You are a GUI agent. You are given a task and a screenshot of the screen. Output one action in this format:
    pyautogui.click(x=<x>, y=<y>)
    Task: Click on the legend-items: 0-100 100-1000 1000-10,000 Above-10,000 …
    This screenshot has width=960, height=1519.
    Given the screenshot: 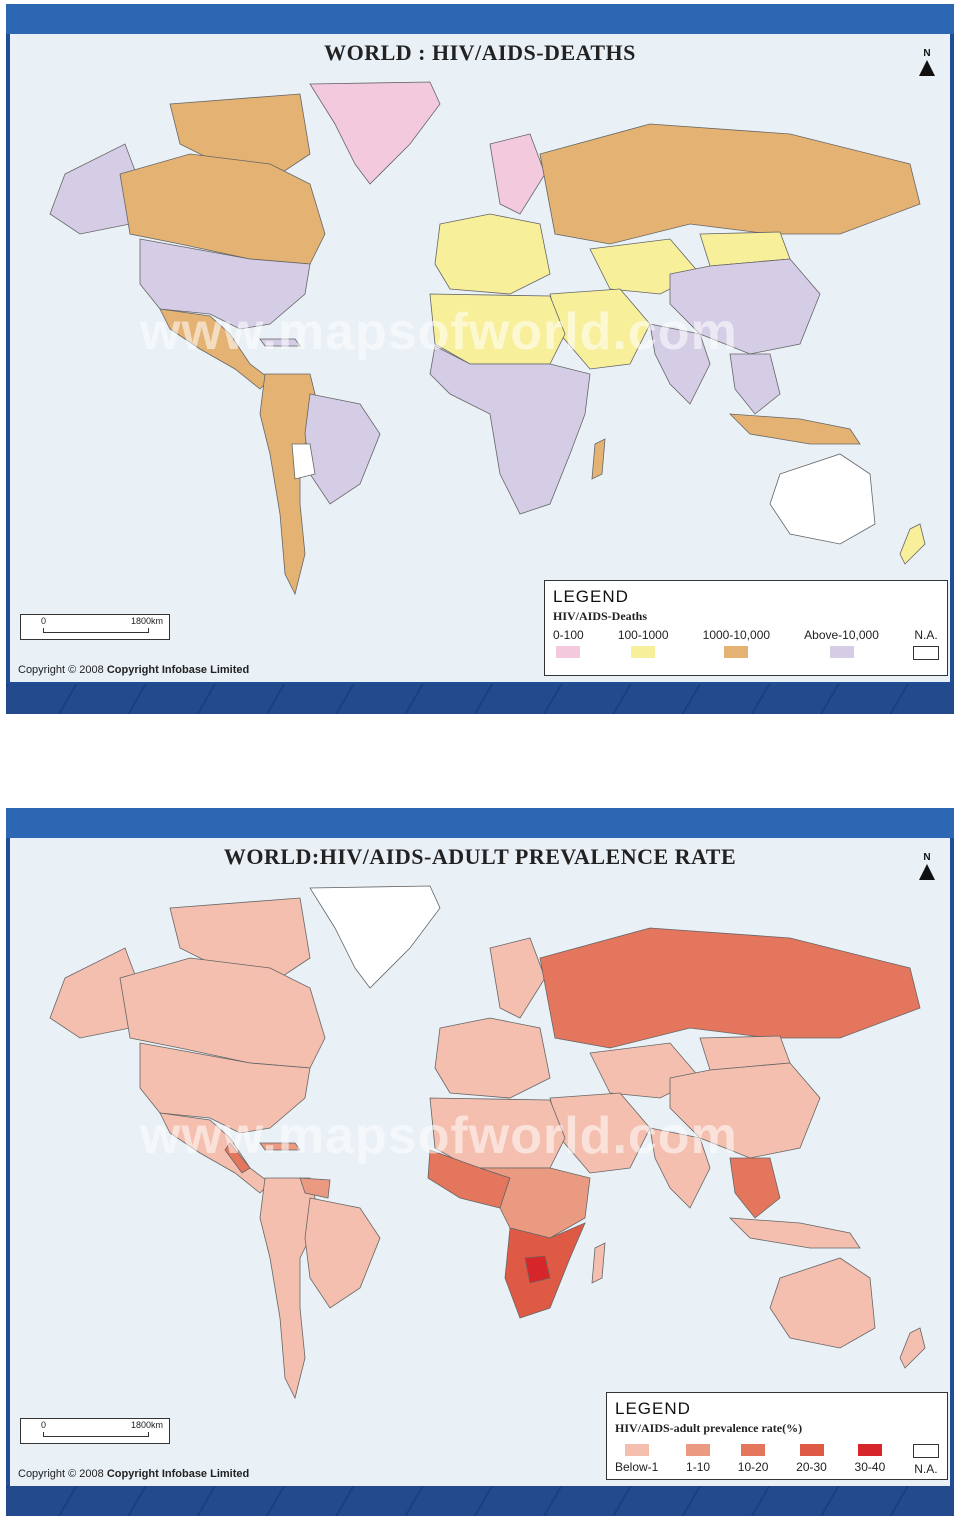 What is the action you would take?
    pyautogui.click(x=746, y=646)
    